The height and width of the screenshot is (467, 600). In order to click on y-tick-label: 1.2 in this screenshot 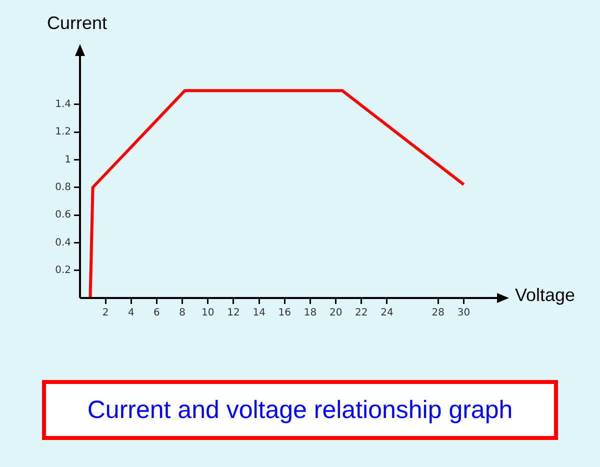, I will do `click(63, 132)`.